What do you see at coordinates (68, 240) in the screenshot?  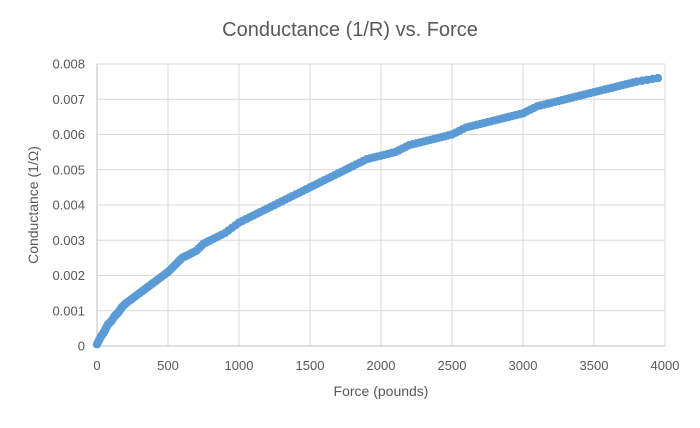 I see `y-tick-label: 0.003` at bounding box center [68, 240].